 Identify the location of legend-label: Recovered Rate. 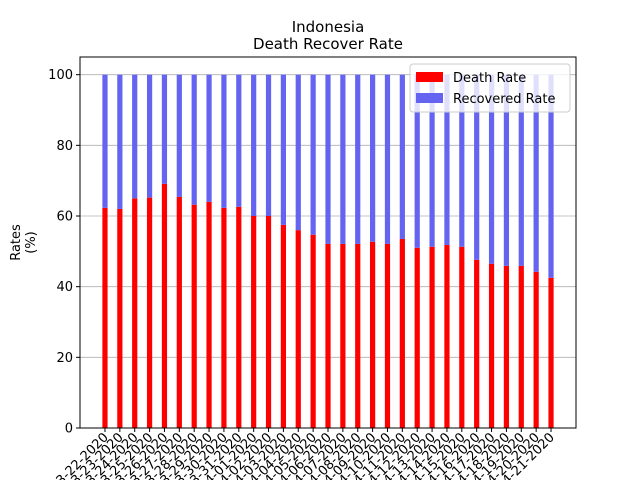
(504, 99).